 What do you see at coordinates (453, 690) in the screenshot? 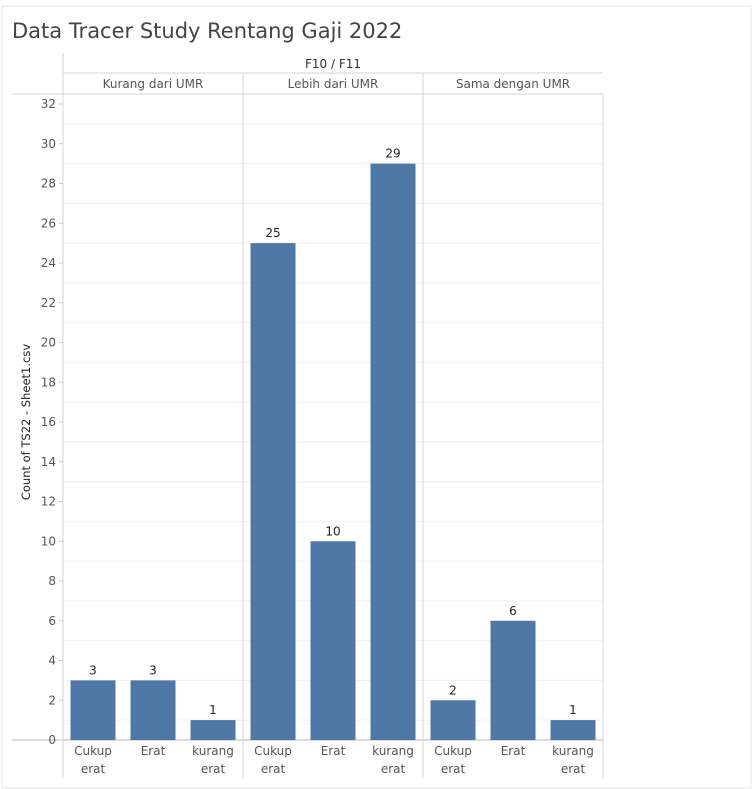
I see `bar-value-label: 2` at bounding box center [453, 690].